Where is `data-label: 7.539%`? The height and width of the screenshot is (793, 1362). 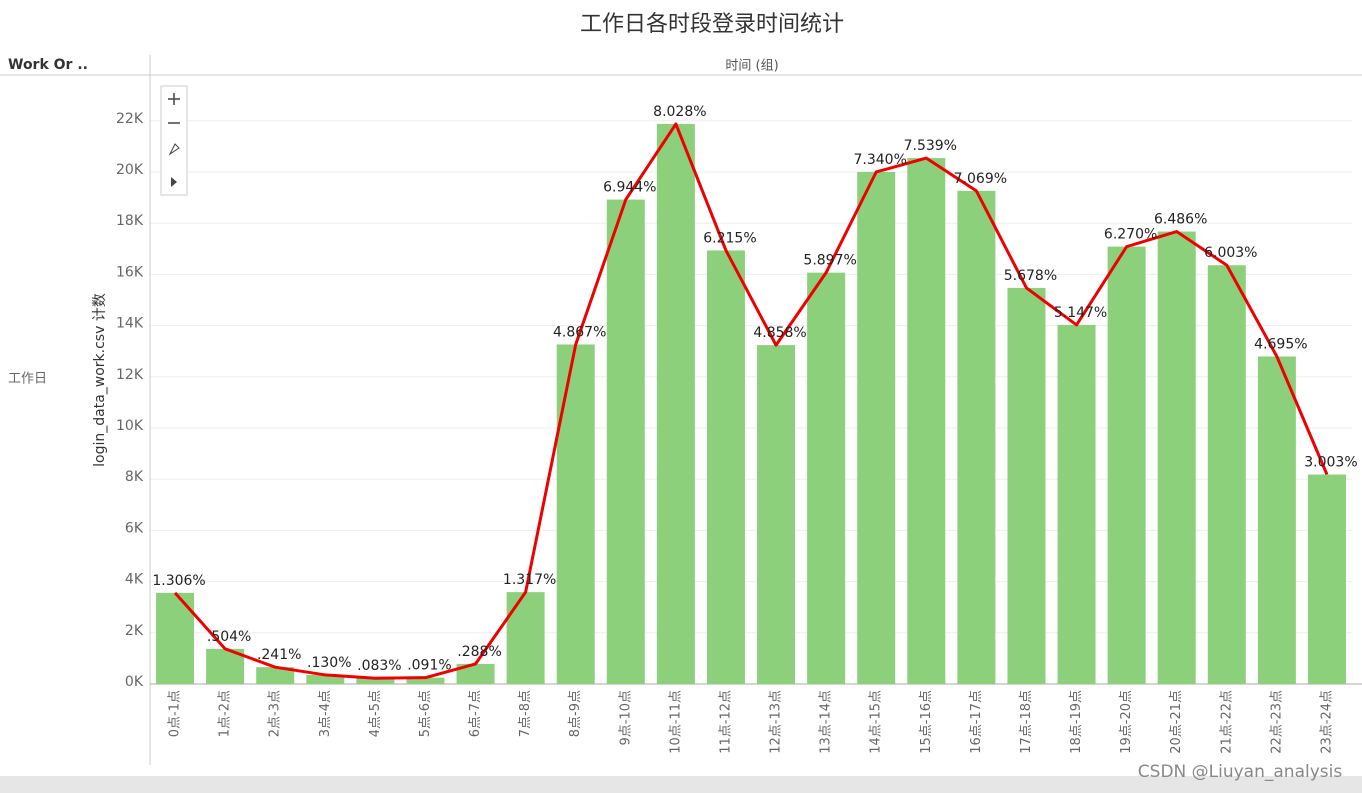 data-label: 7.539% is located at coordinates (930, 146).